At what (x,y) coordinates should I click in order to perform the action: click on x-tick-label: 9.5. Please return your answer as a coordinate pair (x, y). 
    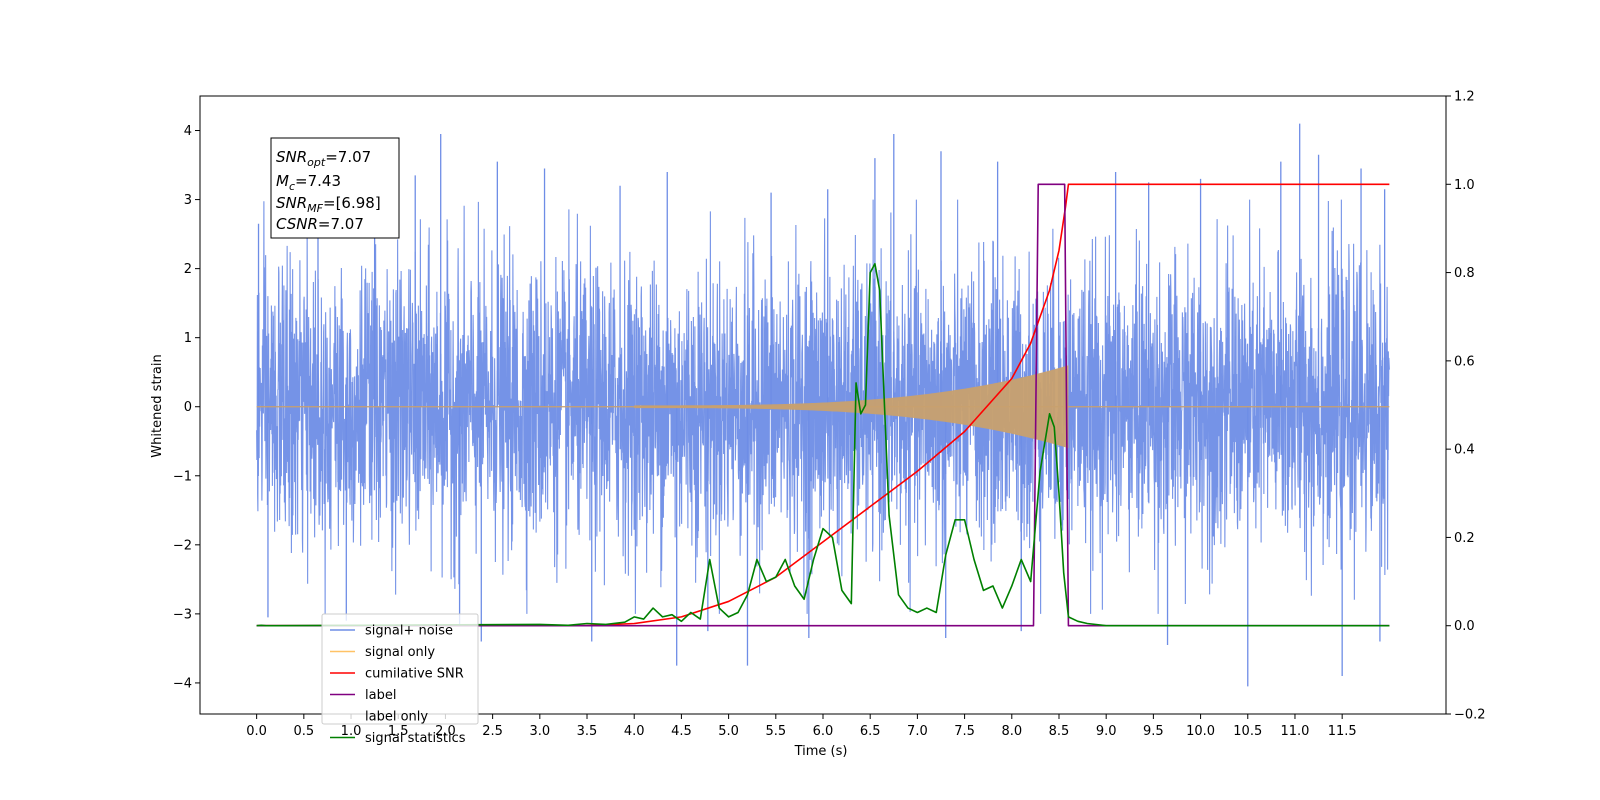
    Looking at the image, I should click on (1153, 731).